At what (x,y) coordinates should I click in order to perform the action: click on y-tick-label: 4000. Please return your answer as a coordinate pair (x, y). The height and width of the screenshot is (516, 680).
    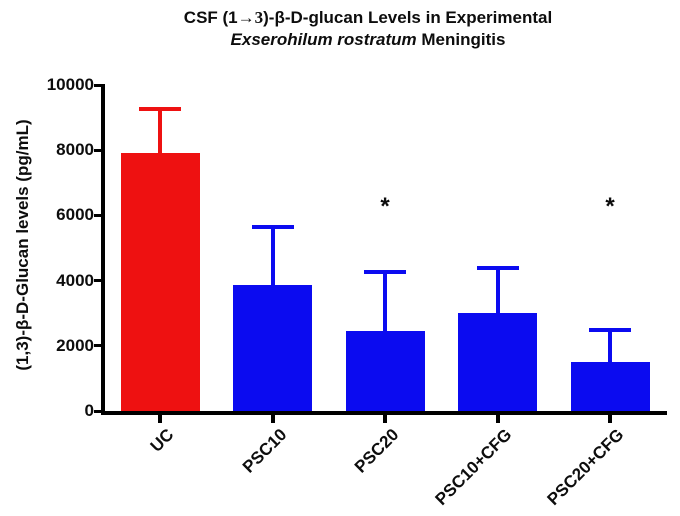
    Looking at the image, I should click on (75, 280).